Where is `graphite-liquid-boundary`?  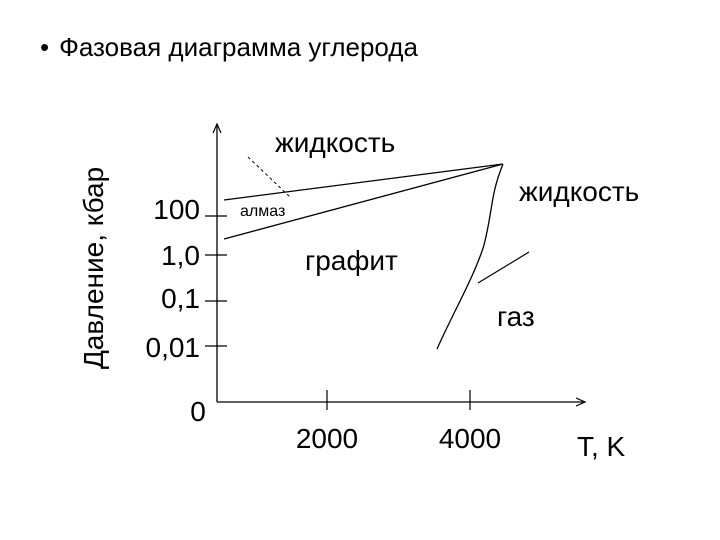 graphite-liquid-boundary is located at coordinates (363, 201).